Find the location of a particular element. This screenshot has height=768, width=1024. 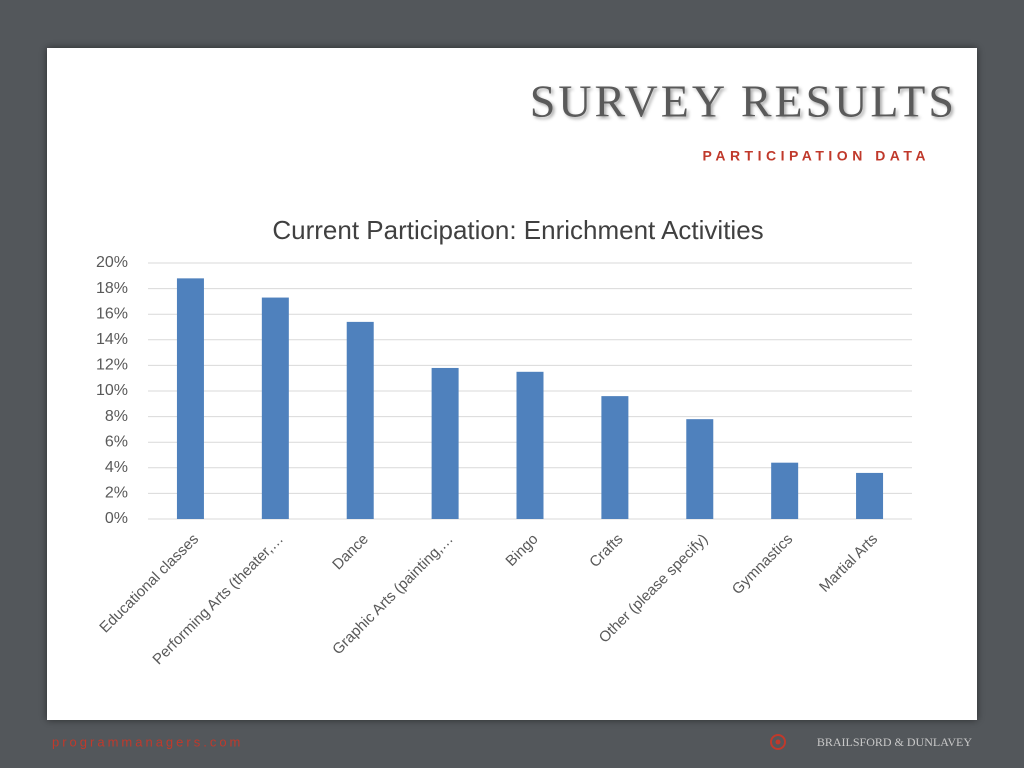

logo is located at coordinates (778, 742).